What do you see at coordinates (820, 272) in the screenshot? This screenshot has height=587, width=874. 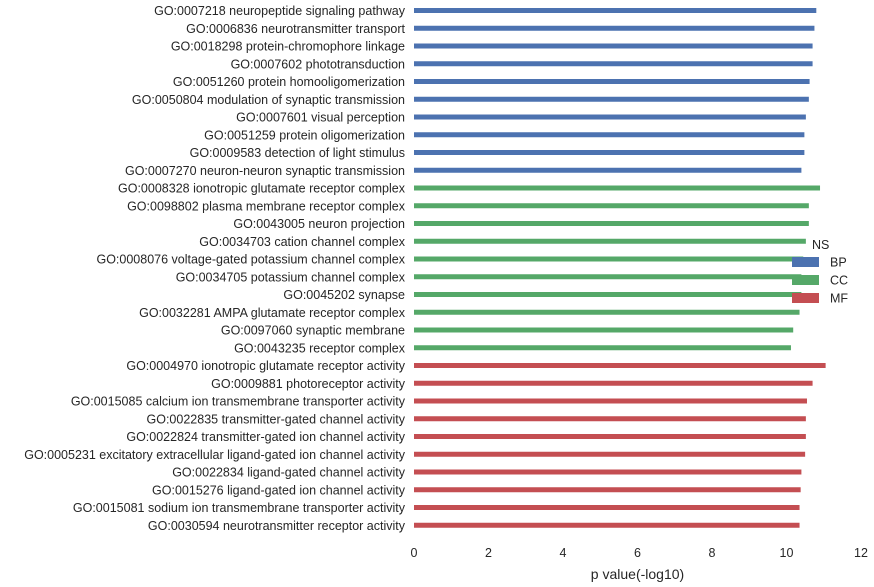 I see `legend: NS BP CC MF` at bounding box center [820, 272].